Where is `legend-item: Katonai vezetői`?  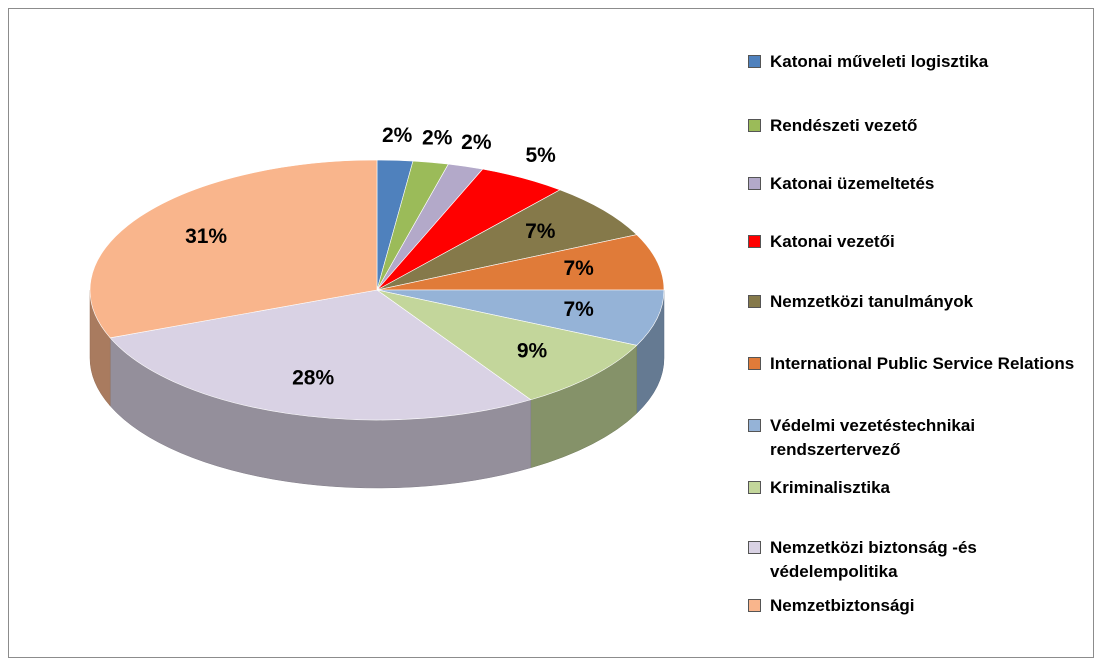
legend-item: Katonai vezetői is located at coordinates (918, 242).